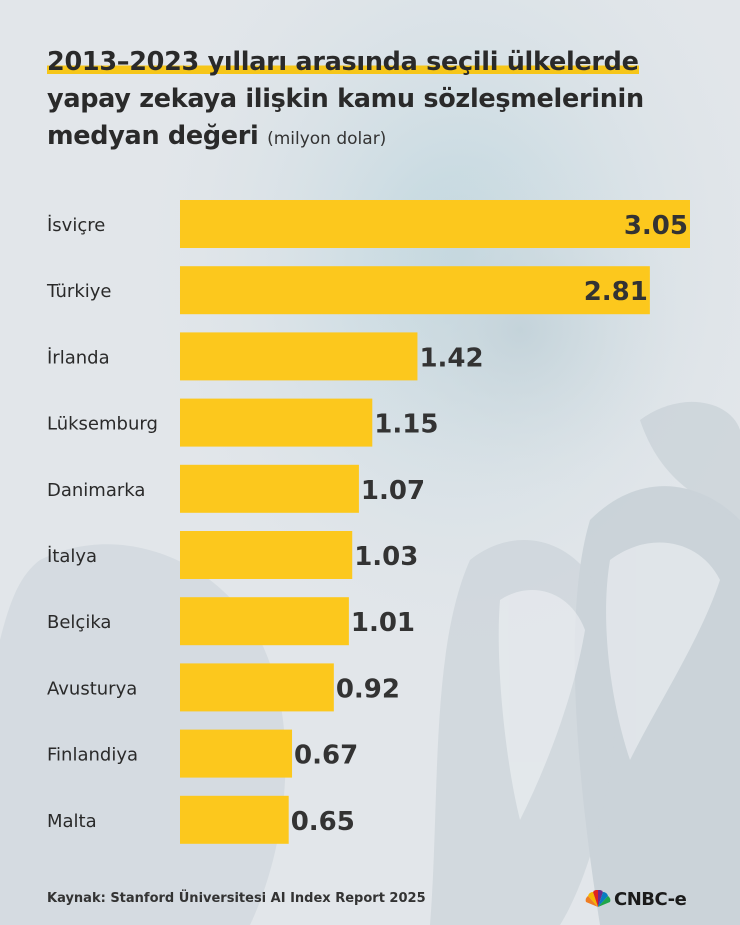  What do you see at coordinates (79, 291) in the screenshot?
I see `category-label: Türkiye` at bounding box center [79, 291].